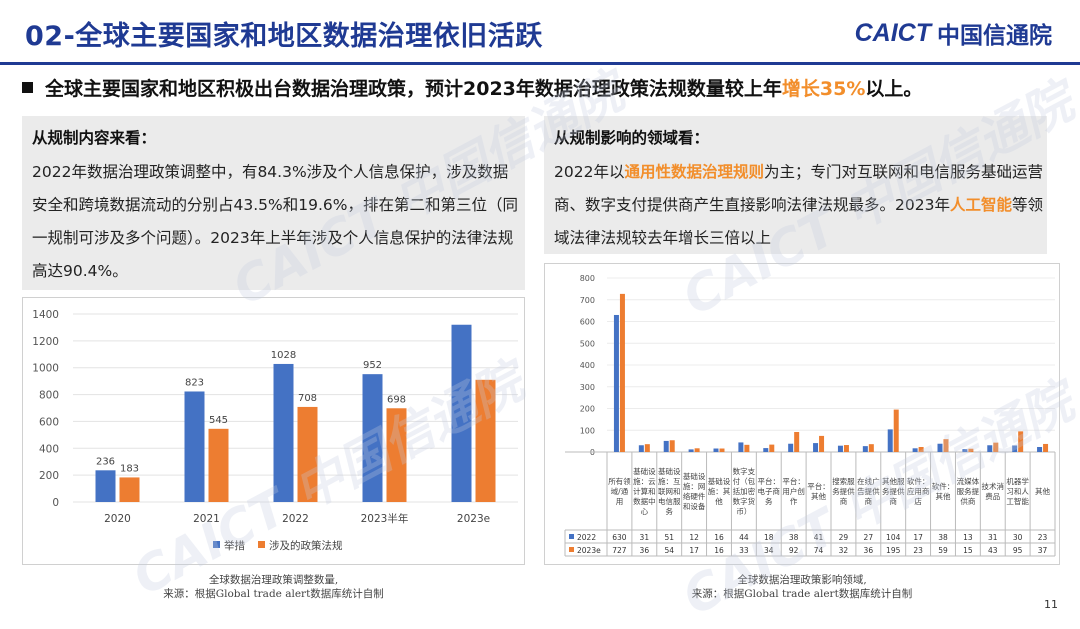 This screenshot has height=629, width=1080. What do you see at coordinates (744, 550) in the screenshot?
I see `table-value: 33` at bounding box center [744, 550].